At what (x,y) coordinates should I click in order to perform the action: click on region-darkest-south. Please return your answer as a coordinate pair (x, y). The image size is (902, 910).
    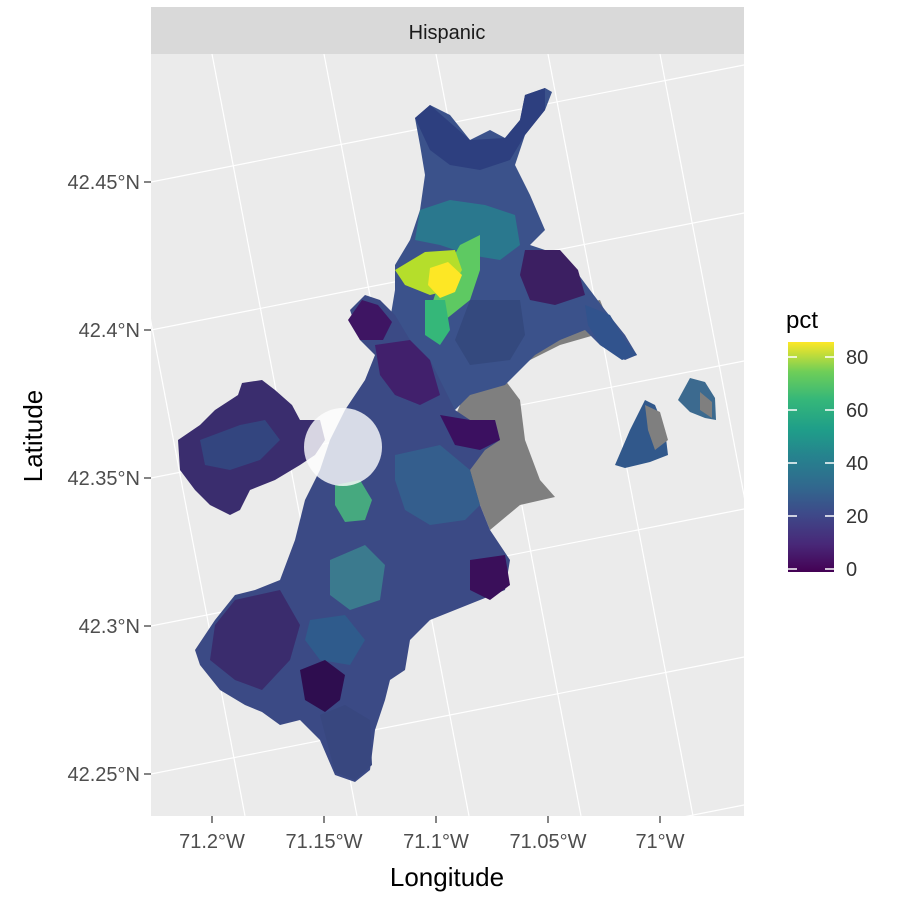
    Looking at the image, I should click on (322, 686).